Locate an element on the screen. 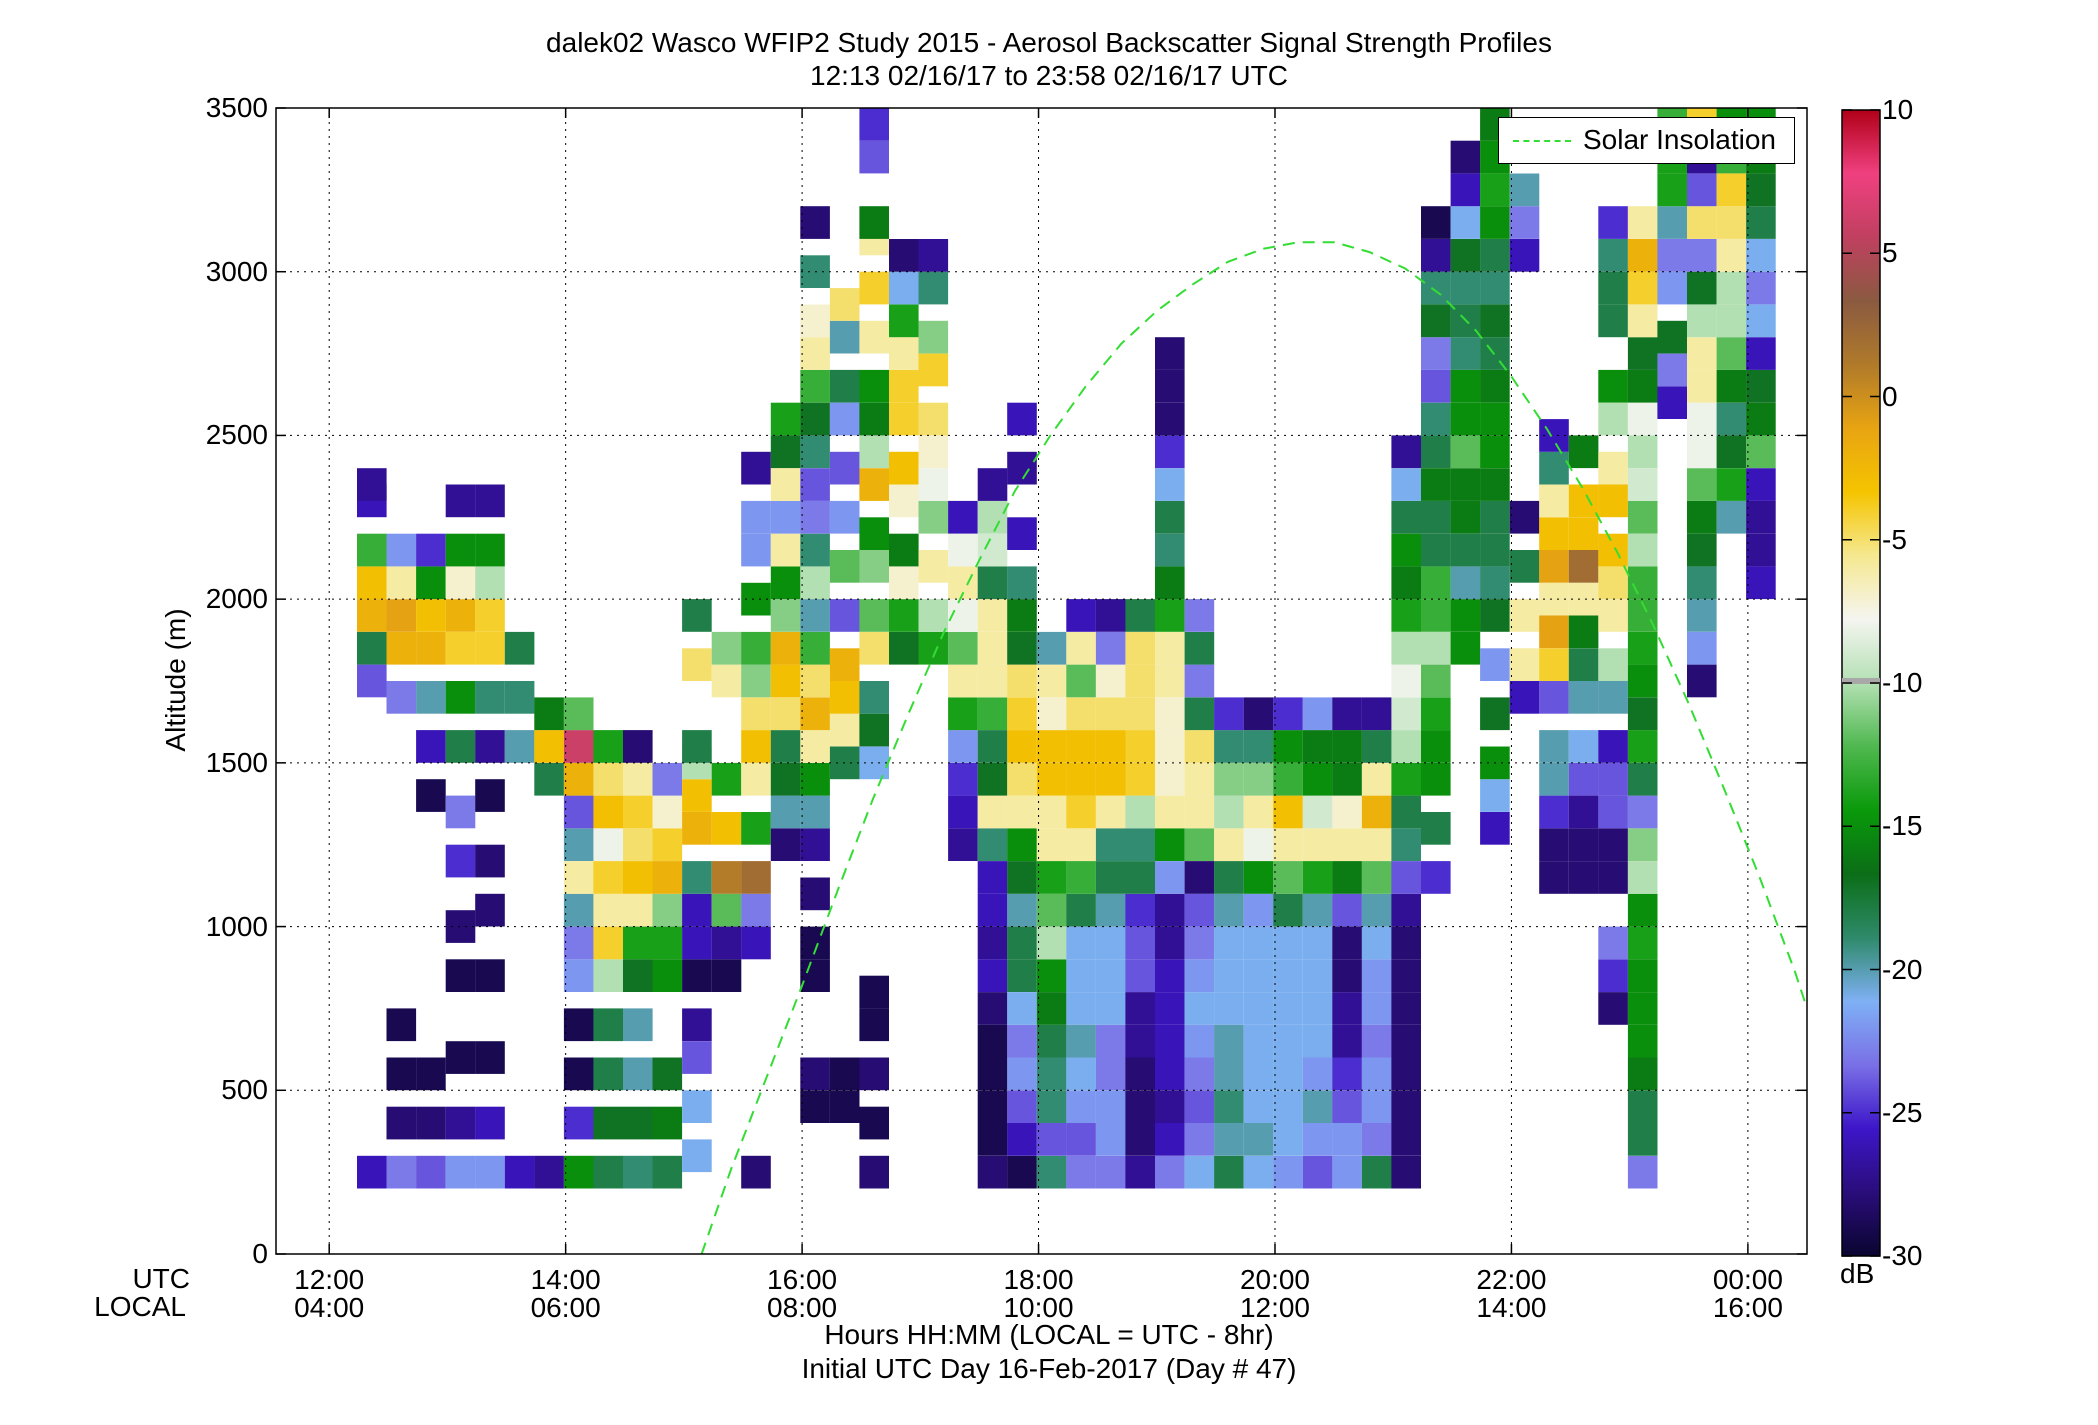  x-axis-sublabel: Initial UTC Day 16-Feb-2017 (Day # 47) is located at coordinates (1049, 1368).